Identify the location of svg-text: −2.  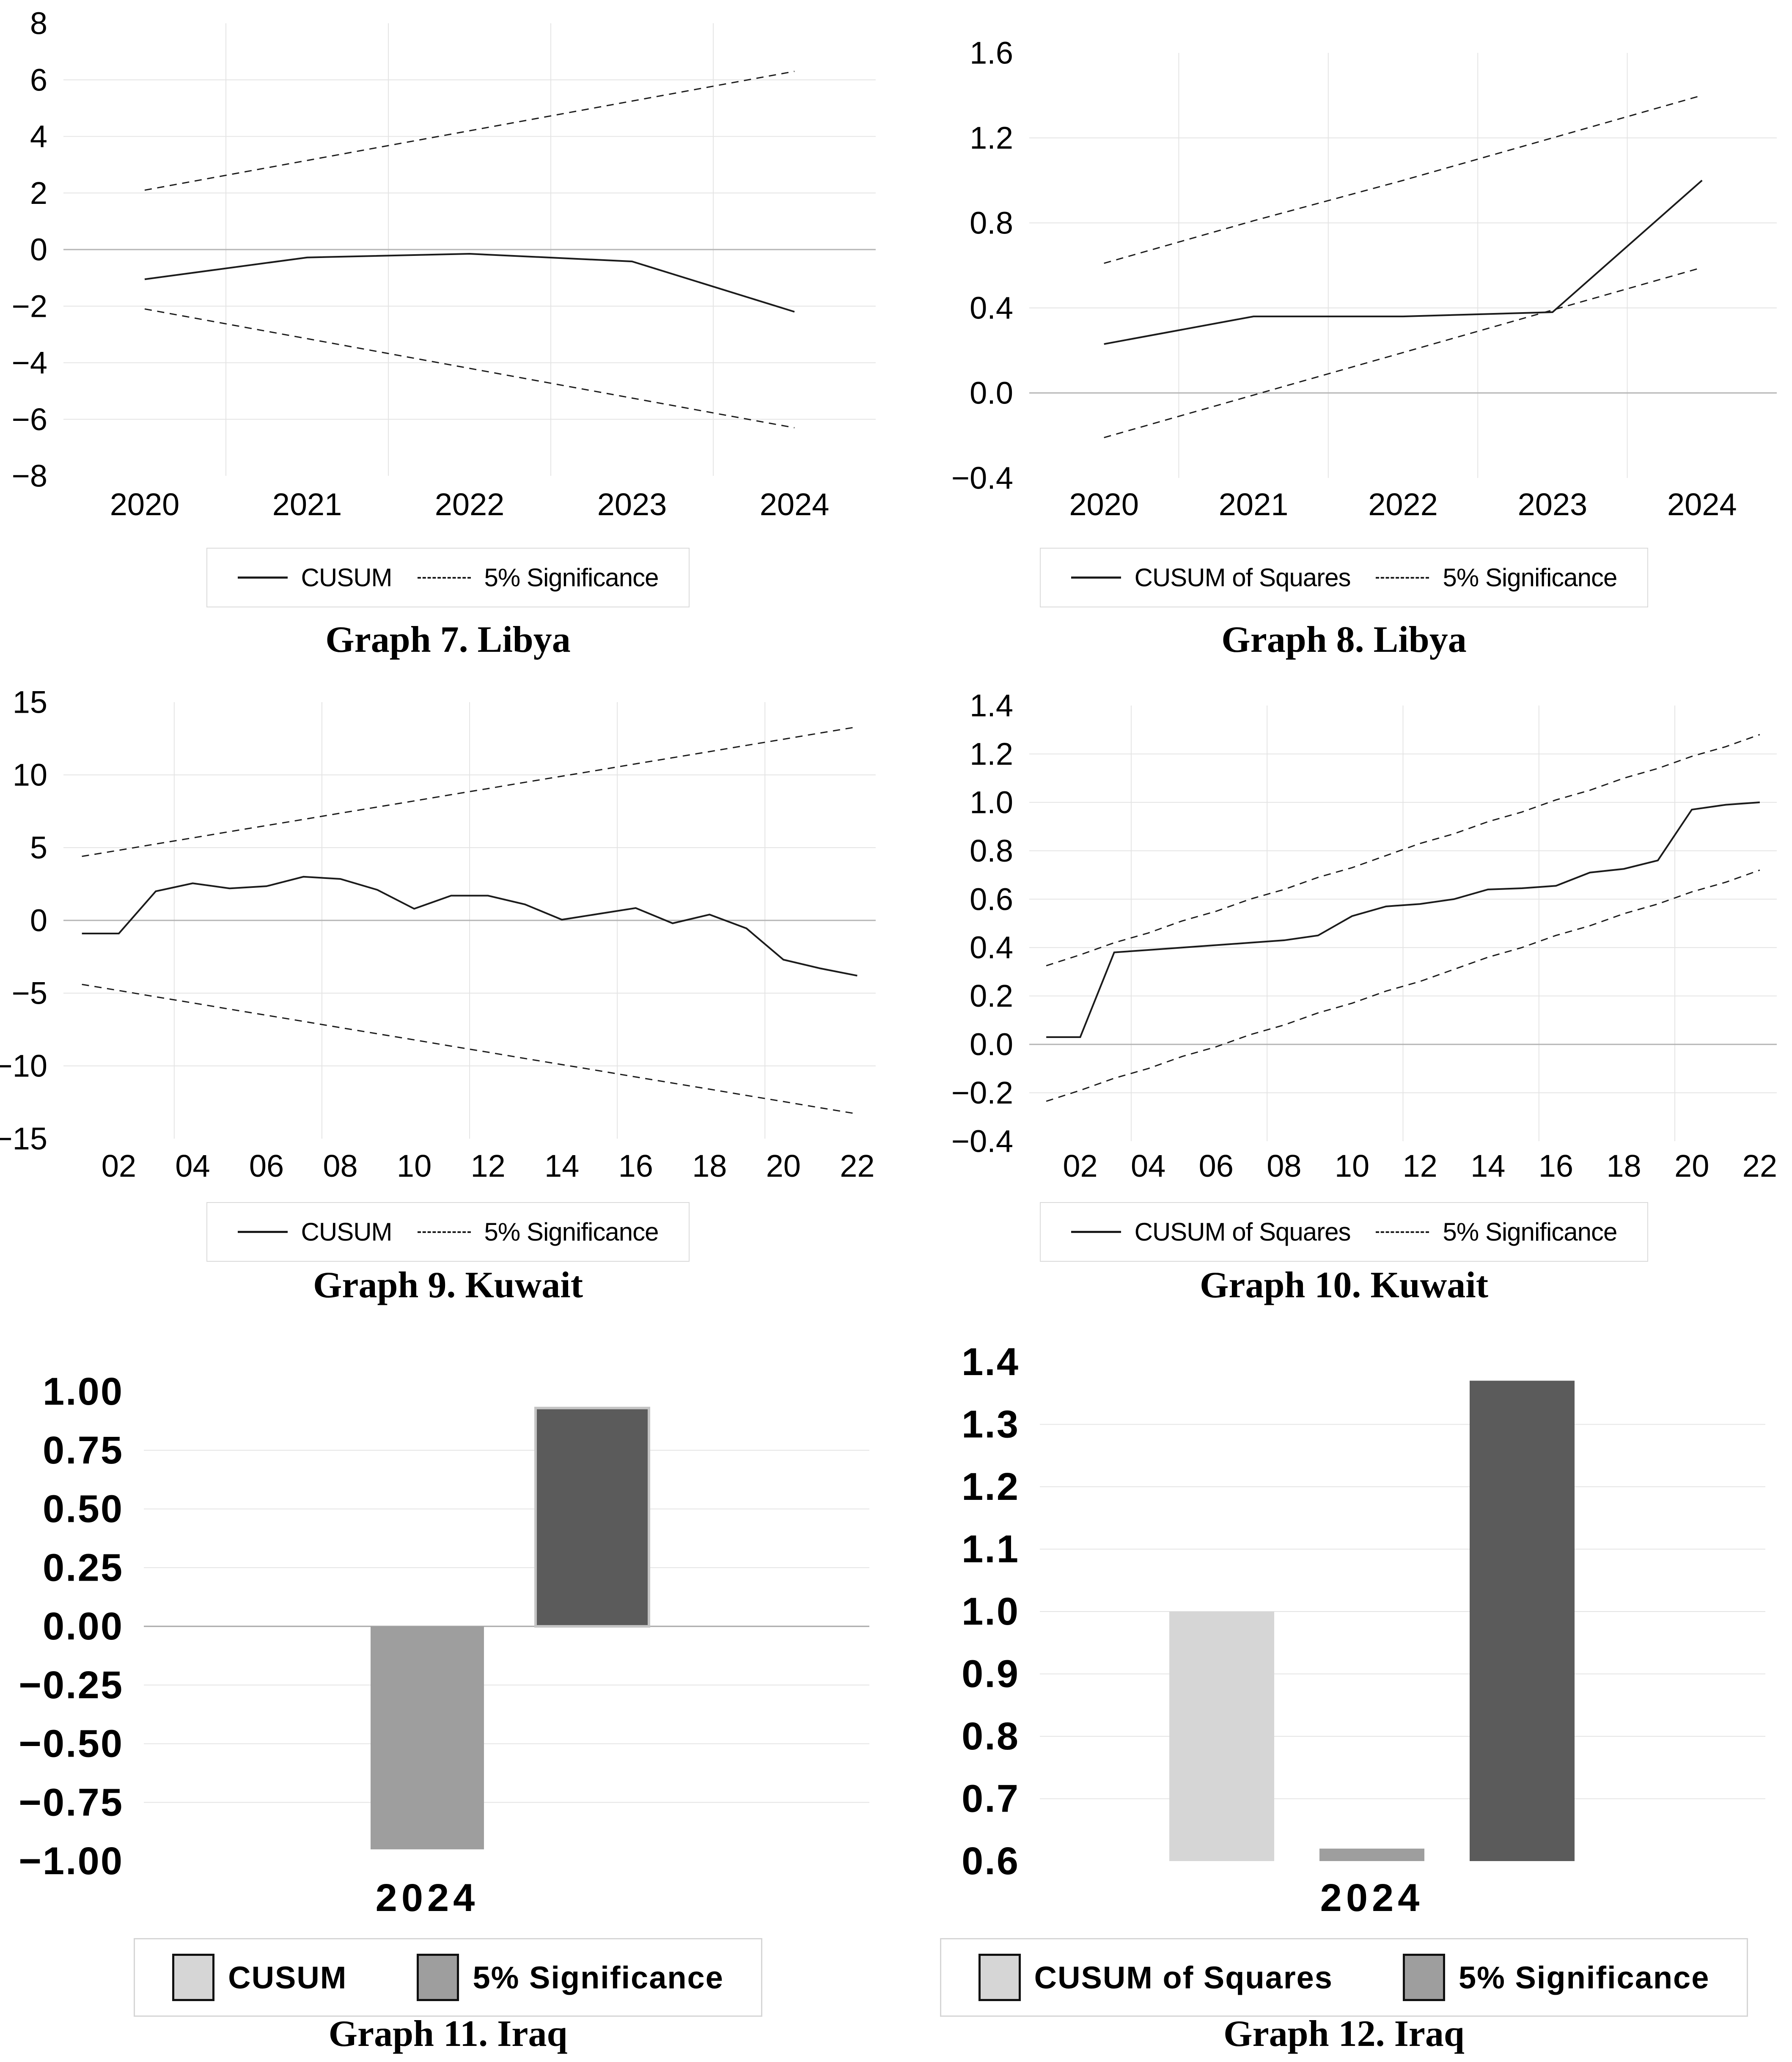
(29, 306).